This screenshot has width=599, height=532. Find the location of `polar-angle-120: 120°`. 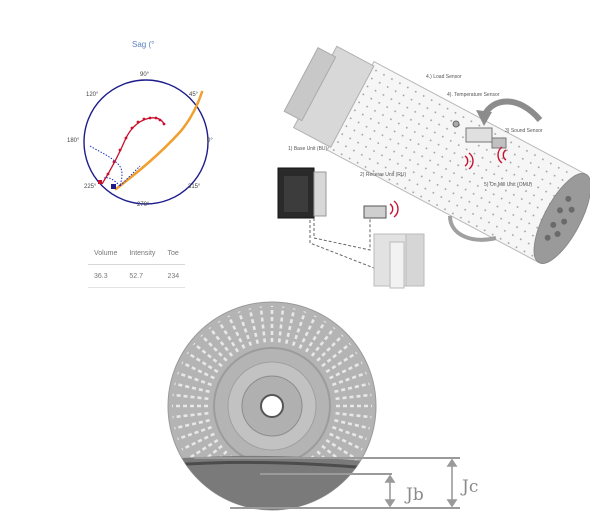

polar-angle-120: 120° is located at coordinates (92, 95).